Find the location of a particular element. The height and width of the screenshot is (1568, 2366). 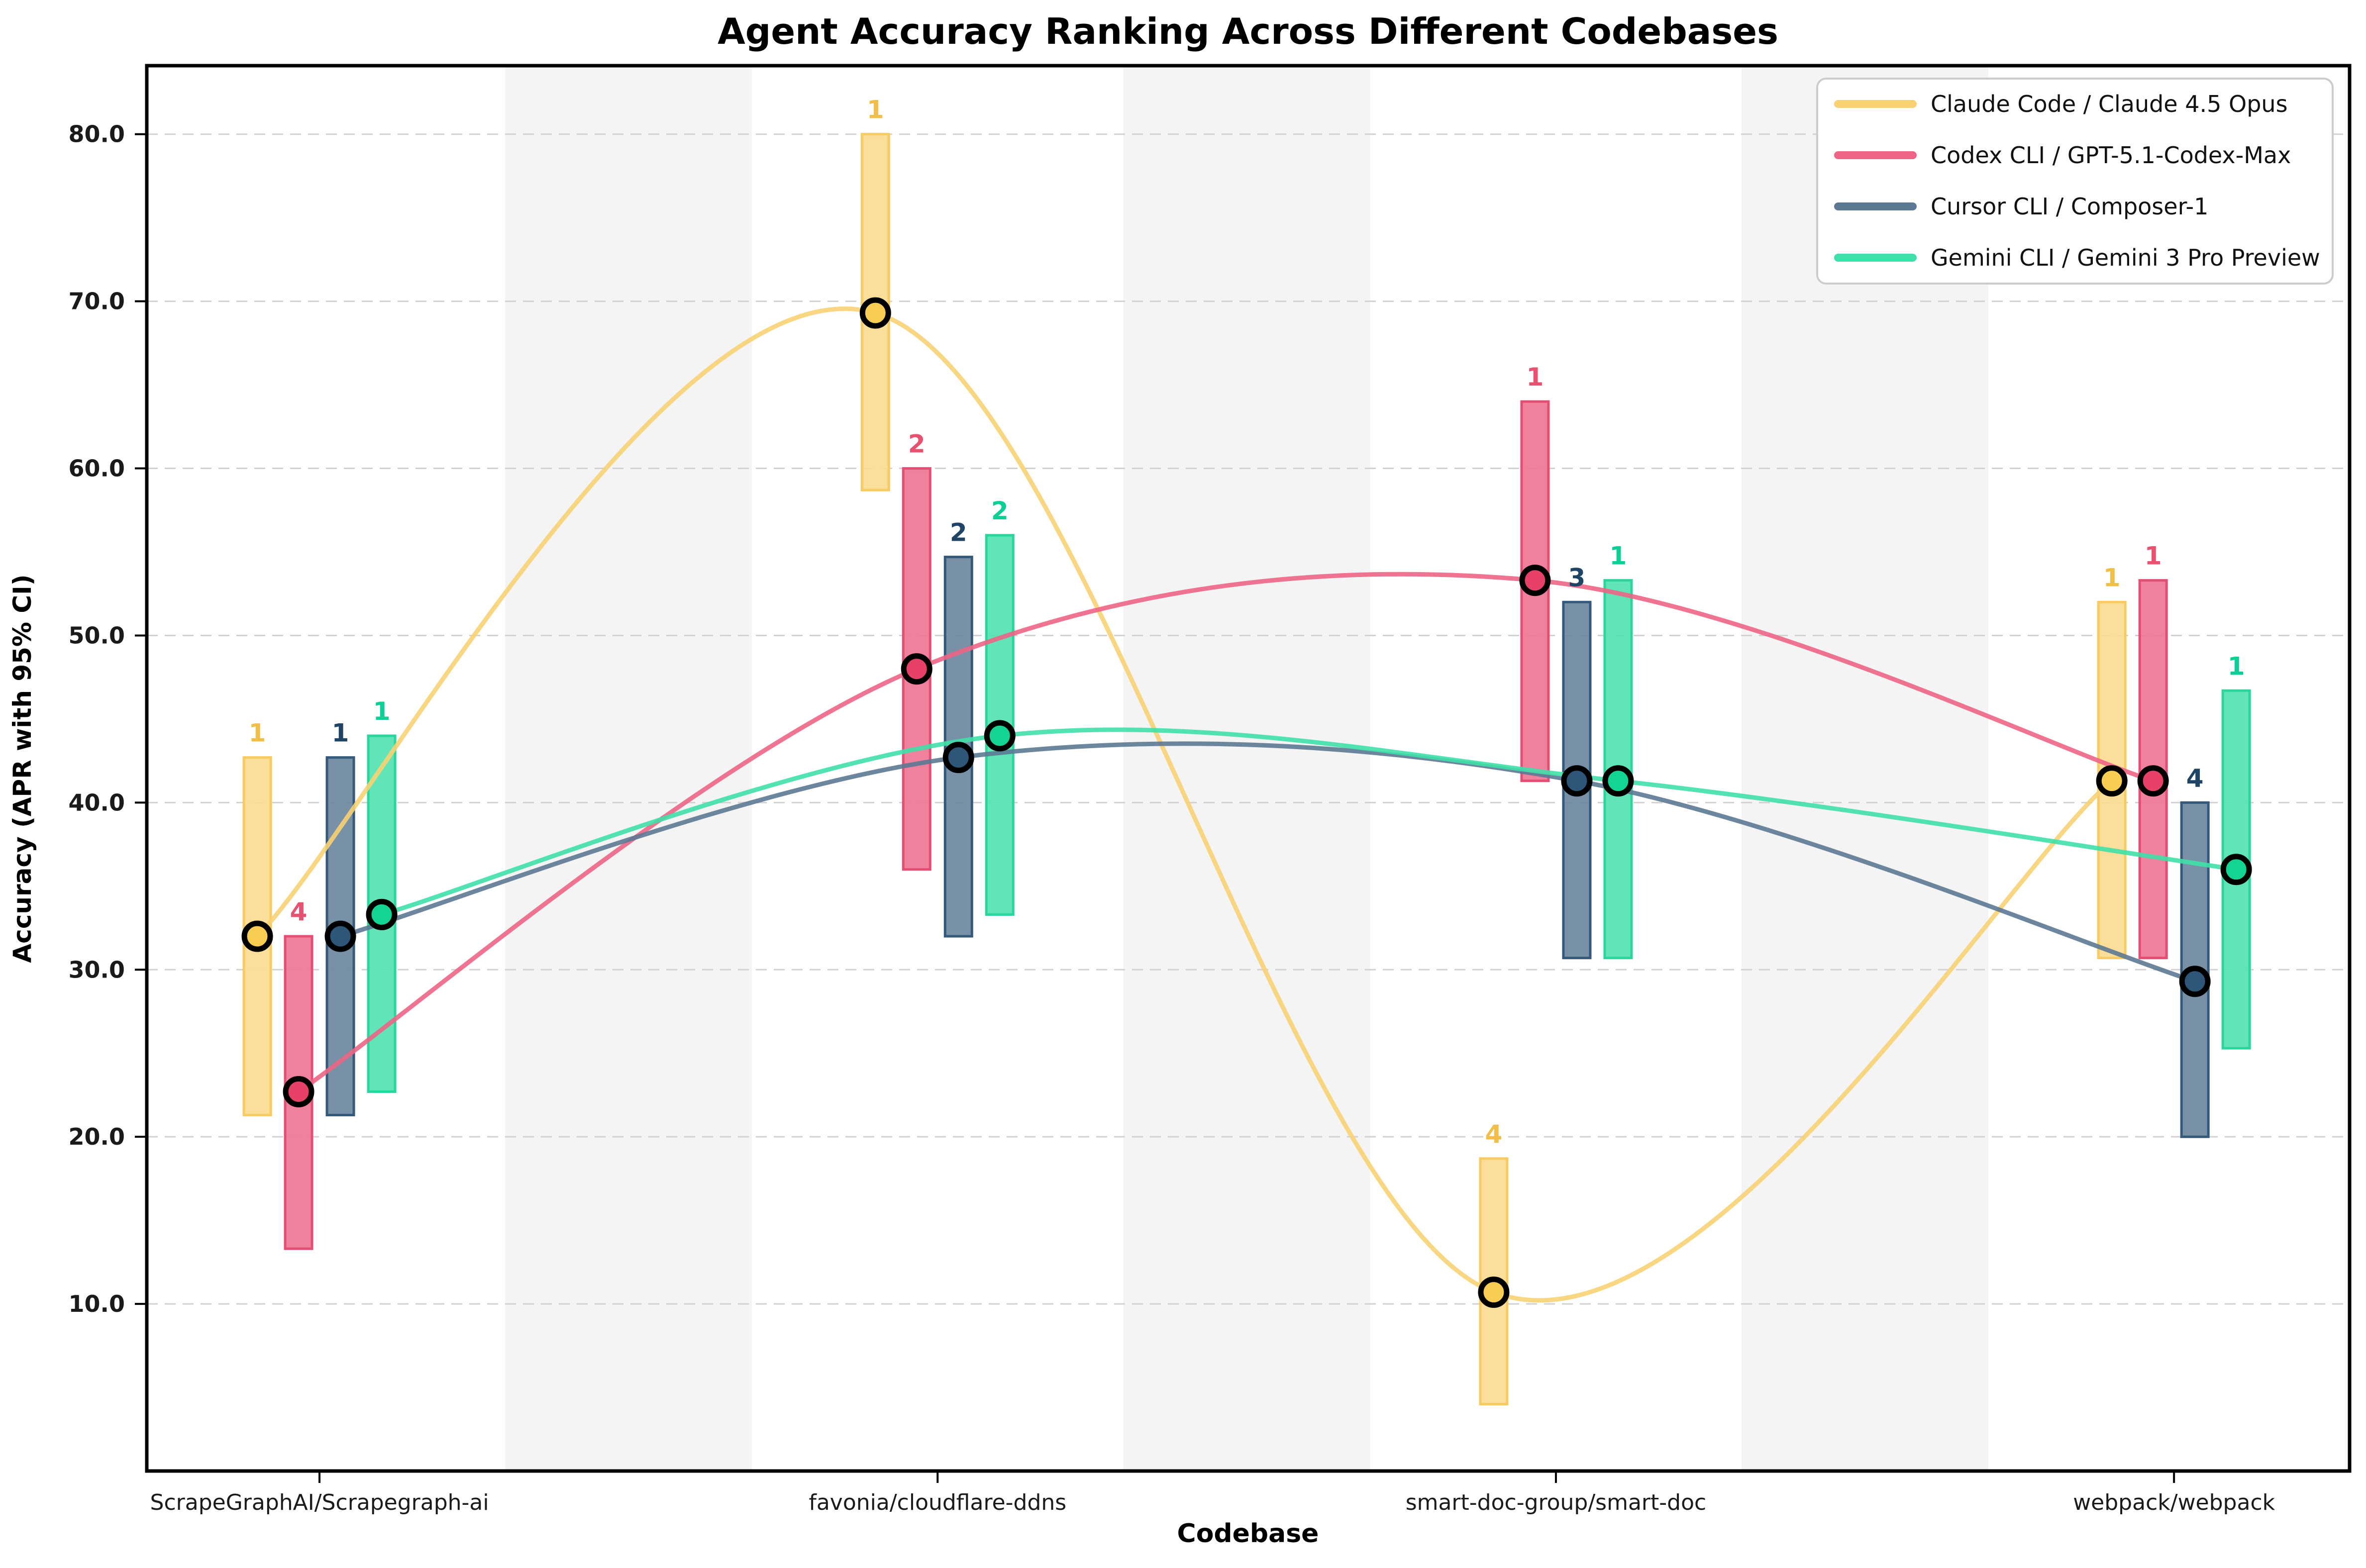

y-tick-label: 50.0 is located at coordinates (97, 635).